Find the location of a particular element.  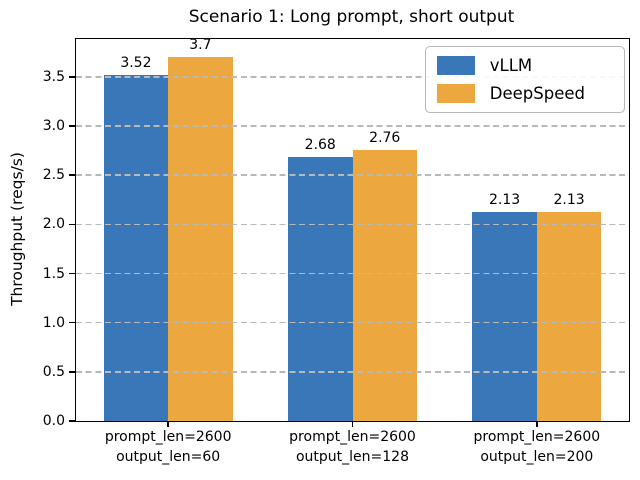

bar-value-label: 2.76 is located at coordinates (385, 137).